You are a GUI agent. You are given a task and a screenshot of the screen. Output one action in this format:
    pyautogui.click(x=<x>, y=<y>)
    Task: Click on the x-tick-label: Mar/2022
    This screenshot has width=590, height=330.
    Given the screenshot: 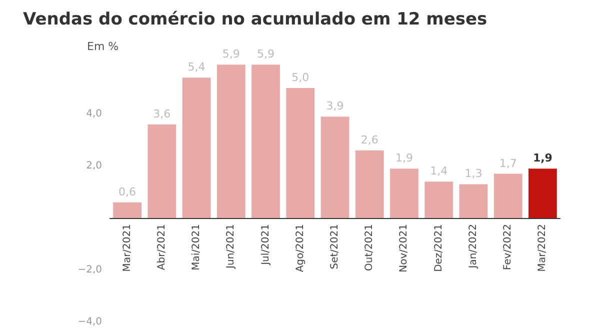 What is the action you would take?
    pyautogui.click(x=542, y=248)
    